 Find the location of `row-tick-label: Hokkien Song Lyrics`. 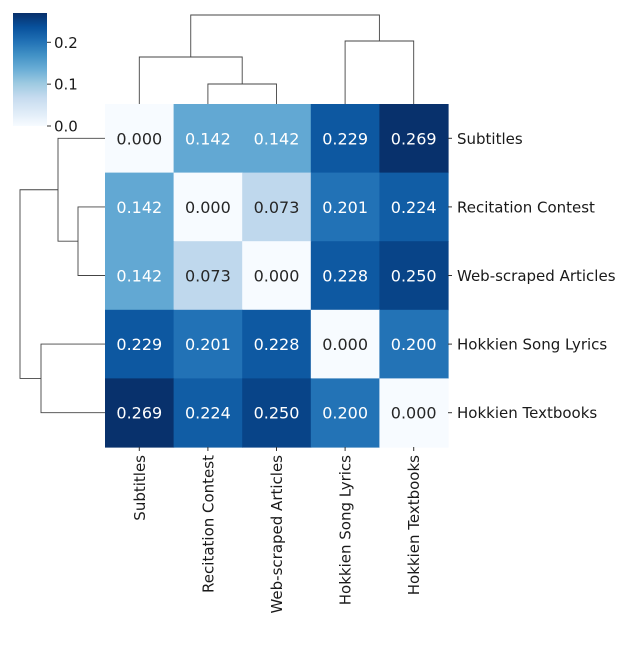

row-tick-label: Hokkien Song Lyrics is located at coordinates (532, 345).